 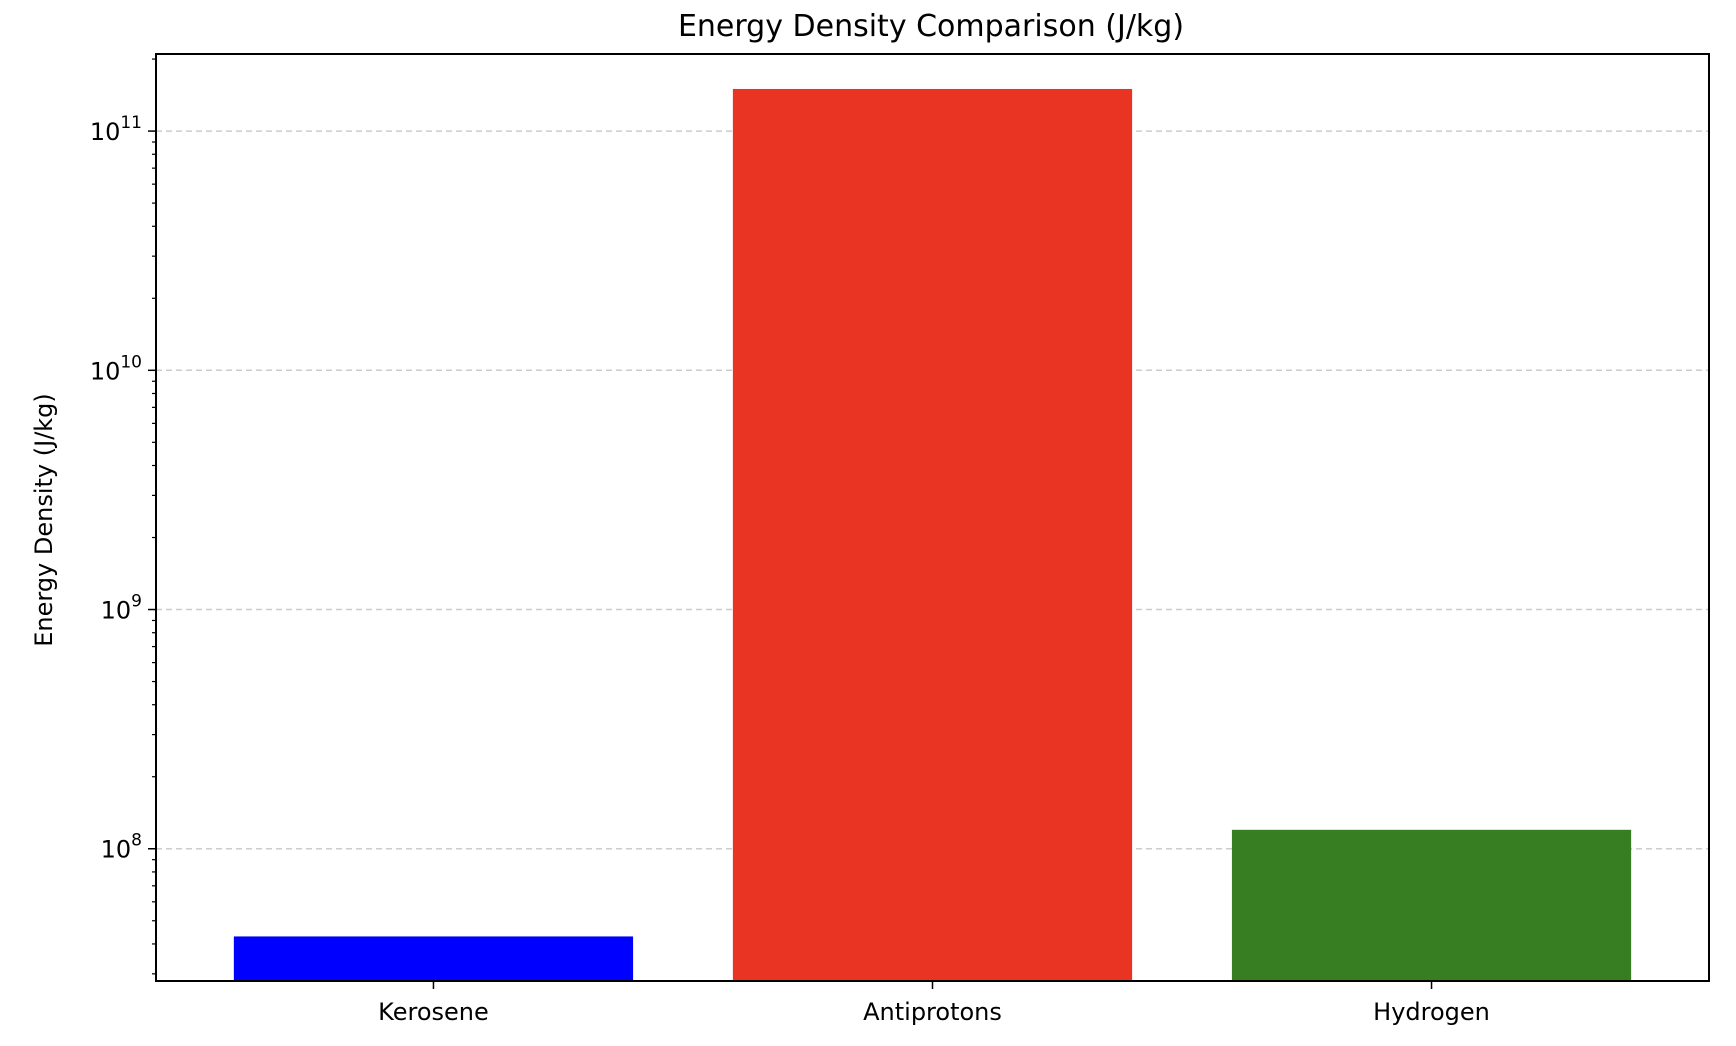 What do you see at coordinates (136, 841) in the screenshot?
I see `y-tick-exponent: 8` at bounding box center [136, 841].